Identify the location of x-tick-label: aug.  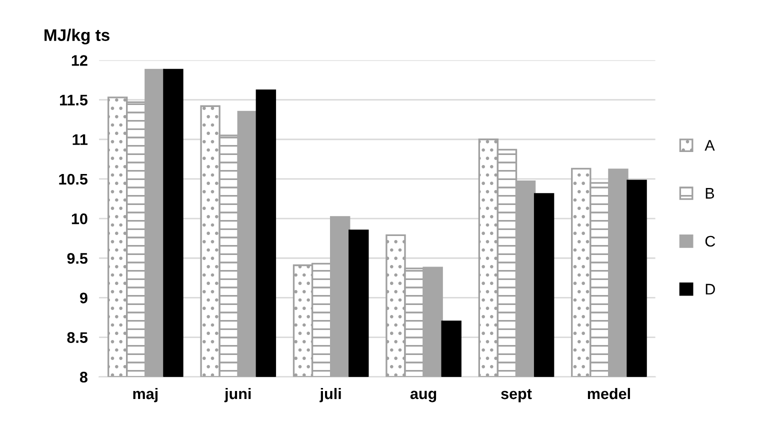
(423, 396).